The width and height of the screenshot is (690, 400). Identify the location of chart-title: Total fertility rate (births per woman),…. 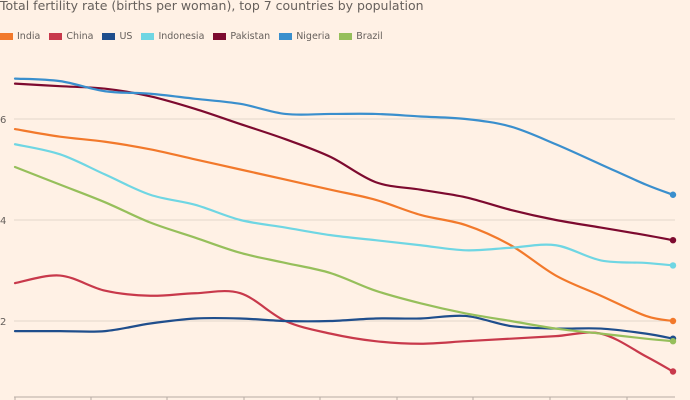
(212, 6).